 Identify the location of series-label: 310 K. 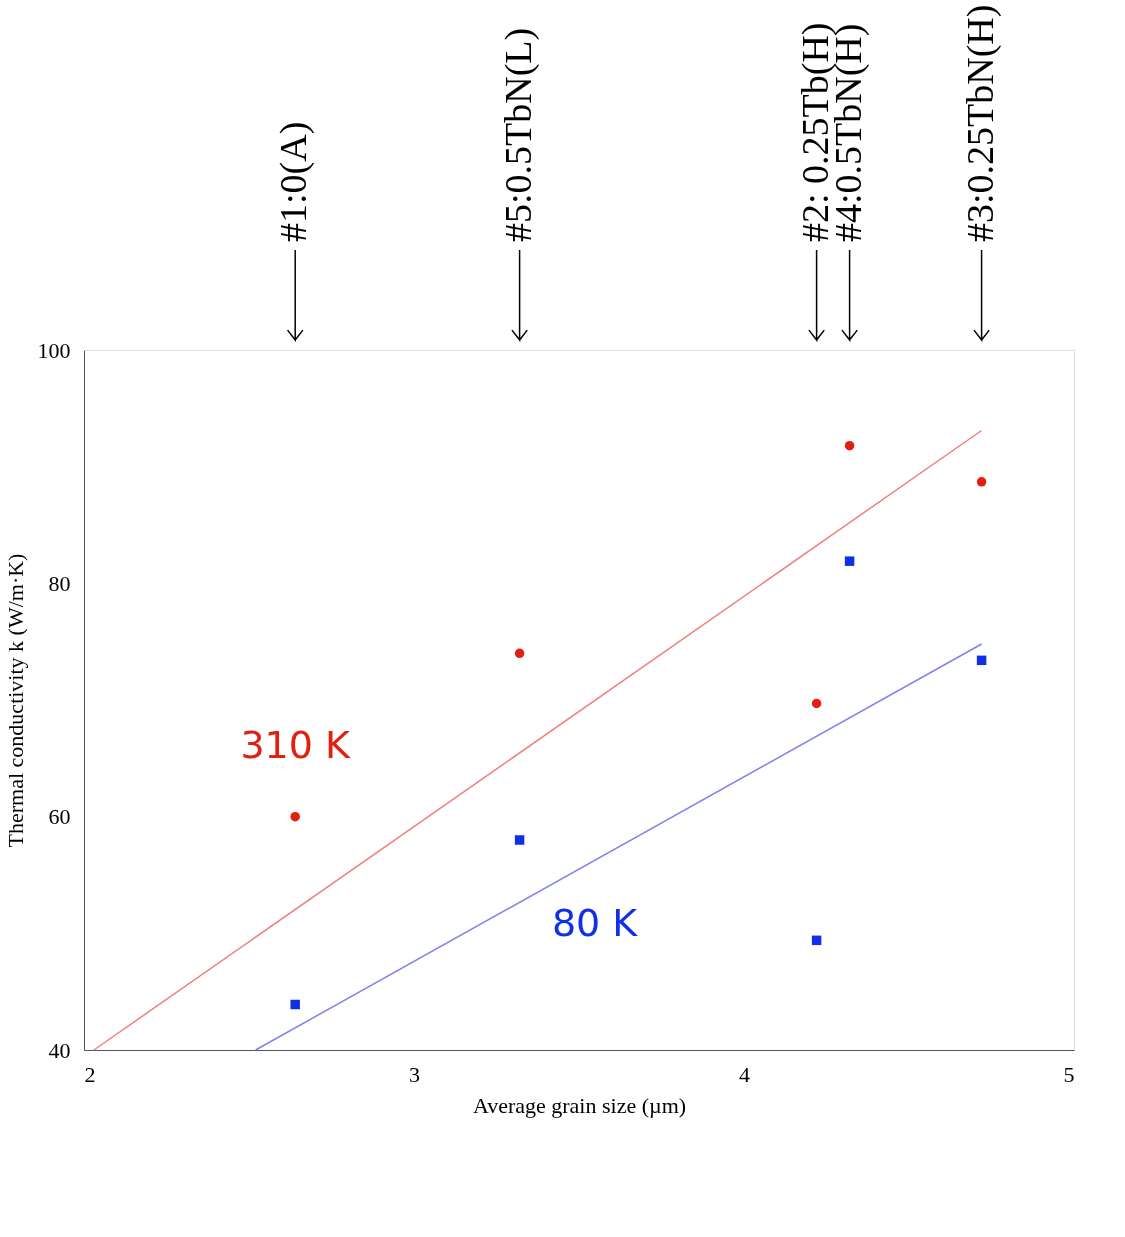
(296, 744).